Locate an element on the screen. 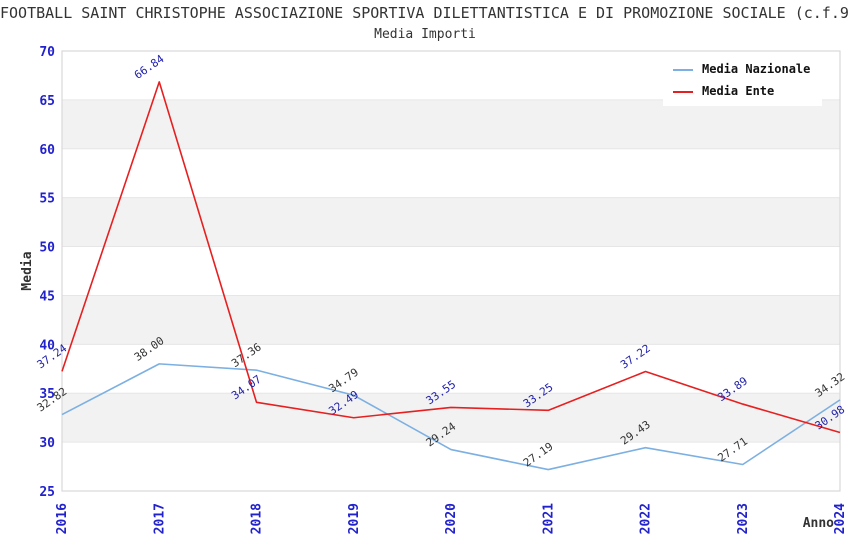 The width and height of the screenshot is (850, 550). legend: Media Nazionale Media Ente is located at coordinates (743, 81).